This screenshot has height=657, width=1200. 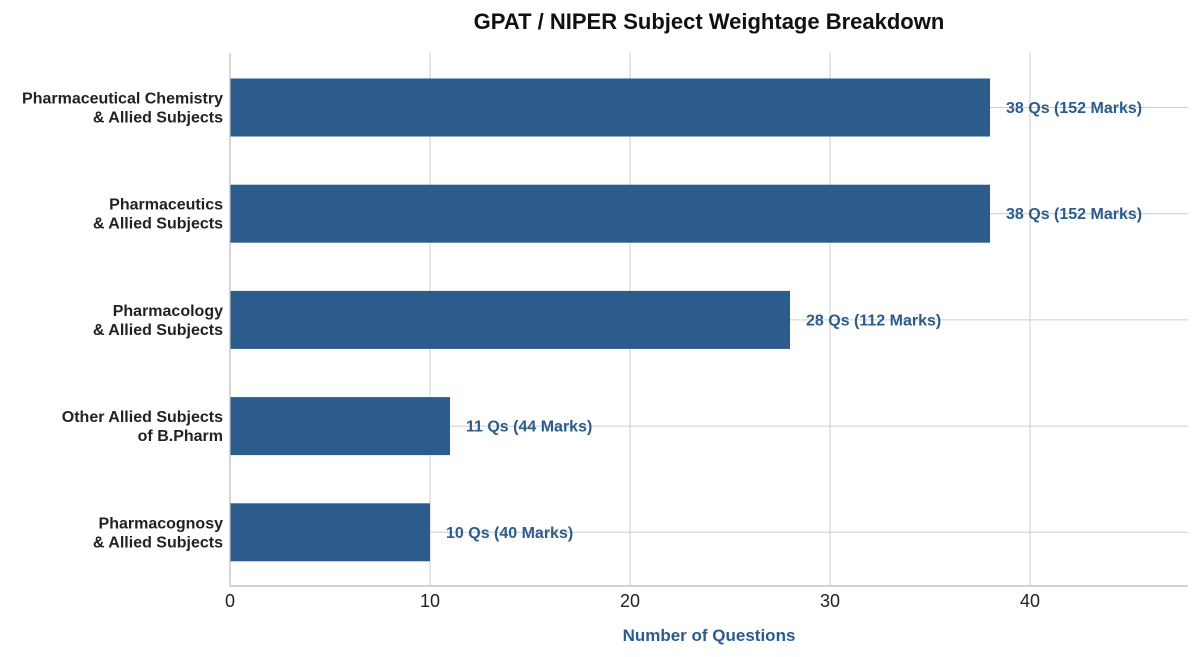 I want to click on category-label: Pharmacology & Allied Subjects, so click(x=158, y=321).